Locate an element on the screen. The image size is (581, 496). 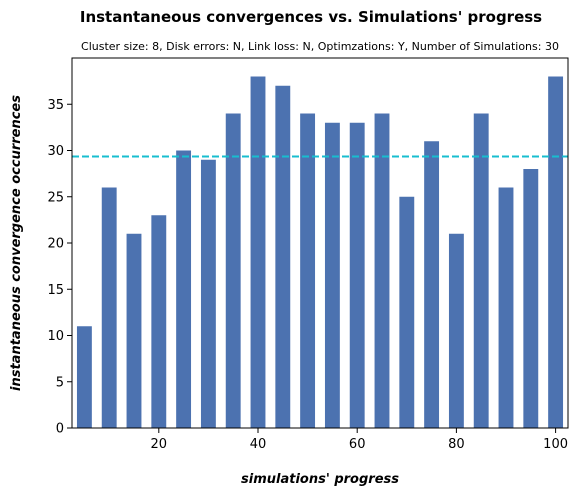
x-tick-label-100: 100 is located at coordinates (555, 444).